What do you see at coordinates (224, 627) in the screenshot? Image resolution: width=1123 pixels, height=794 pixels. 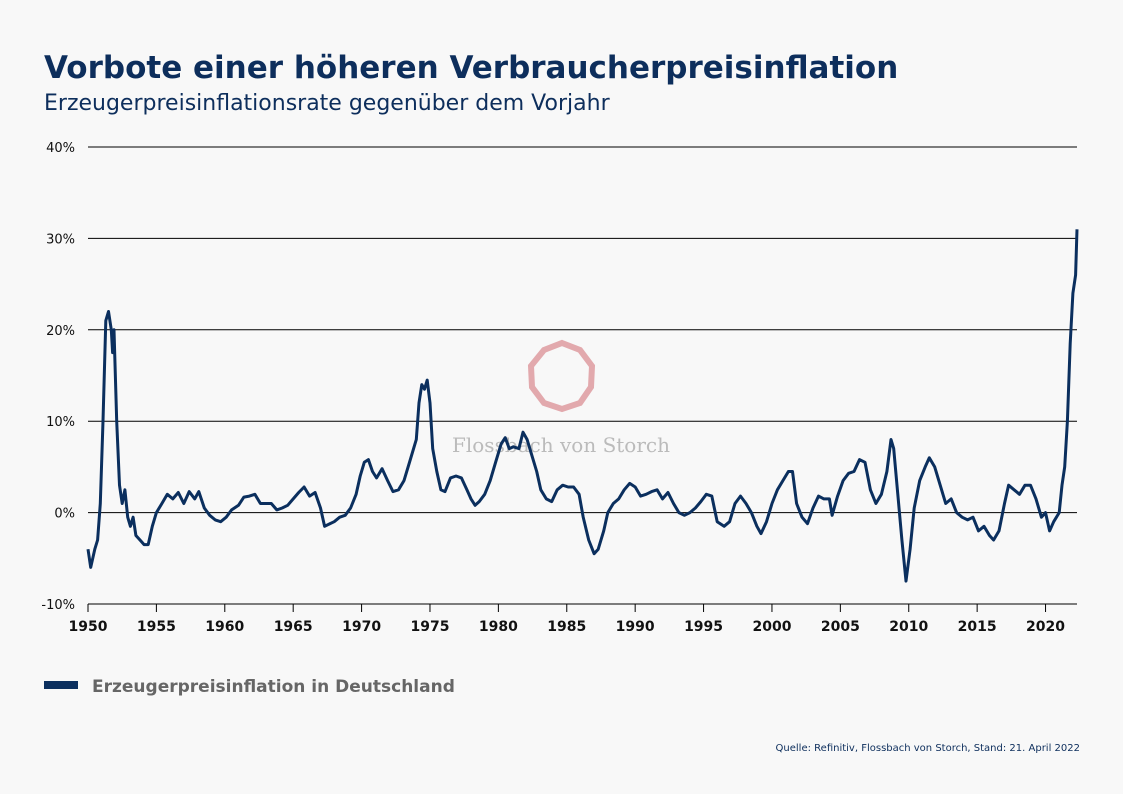 I see `x-tick-label: 1960` at bounding box center [224, 627].